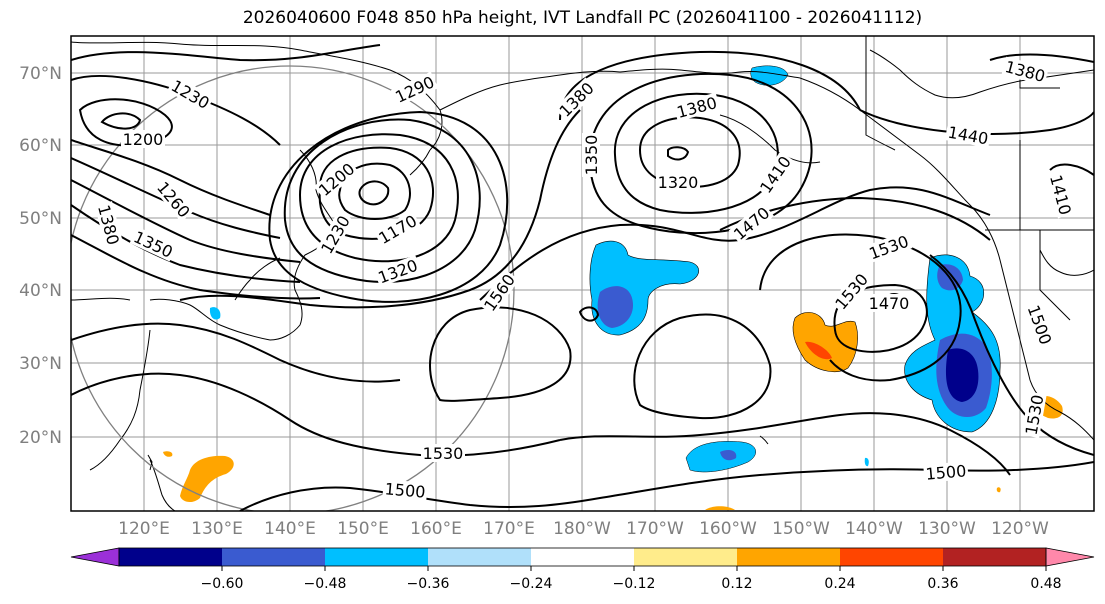 The width and height of the screenshot is (1105, 604). Describe the element at coordinates (217, 529) in the screenshot. I see `lon-label-130e: 130°E` at that location.